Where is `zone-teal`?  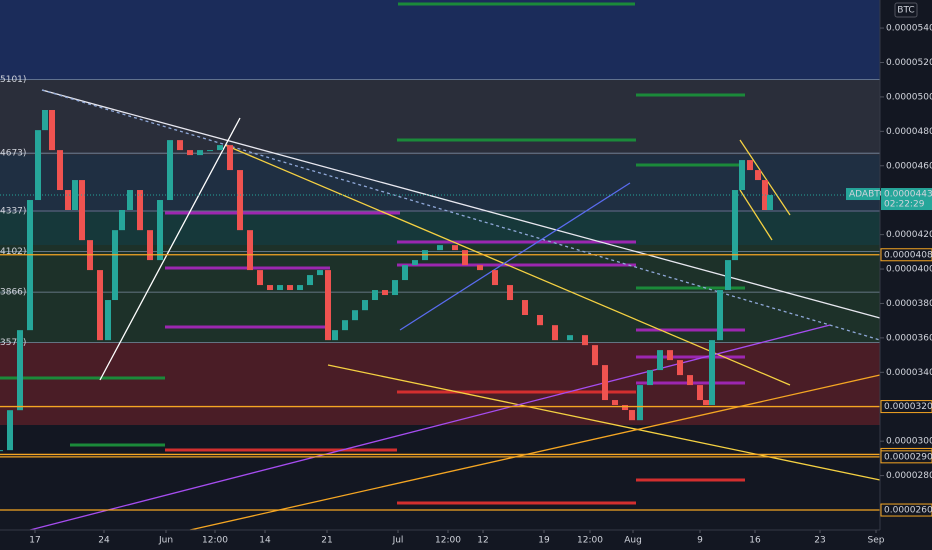 zone-teal is located at coordinates (440, 228).